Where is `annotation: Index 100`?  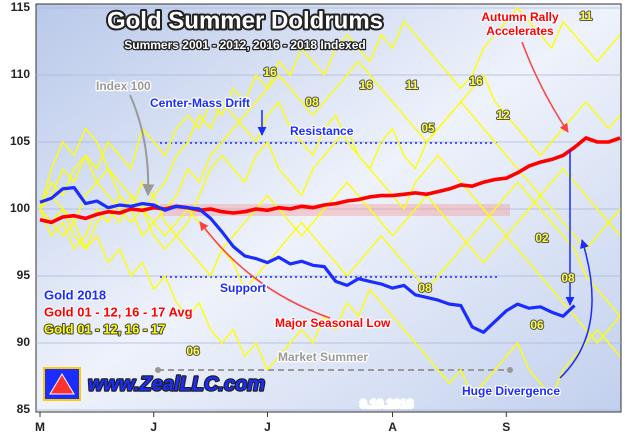 annotation: Index 100 is located at coordinates (123, 86).